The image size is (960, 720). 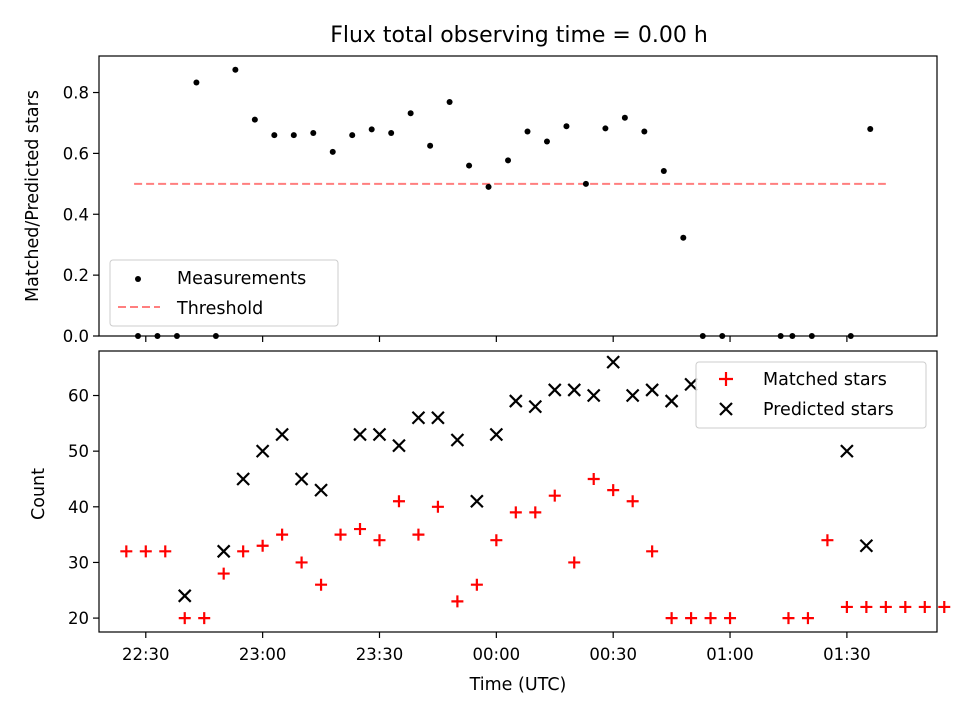 I want to click on top-legend-box, so click(x=224, y=293).